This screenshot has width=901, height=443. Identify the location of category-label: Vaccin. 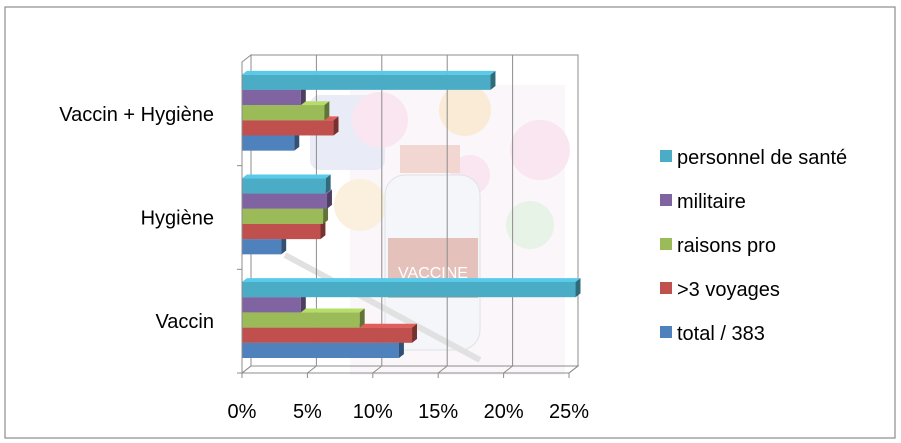
(184, 322).